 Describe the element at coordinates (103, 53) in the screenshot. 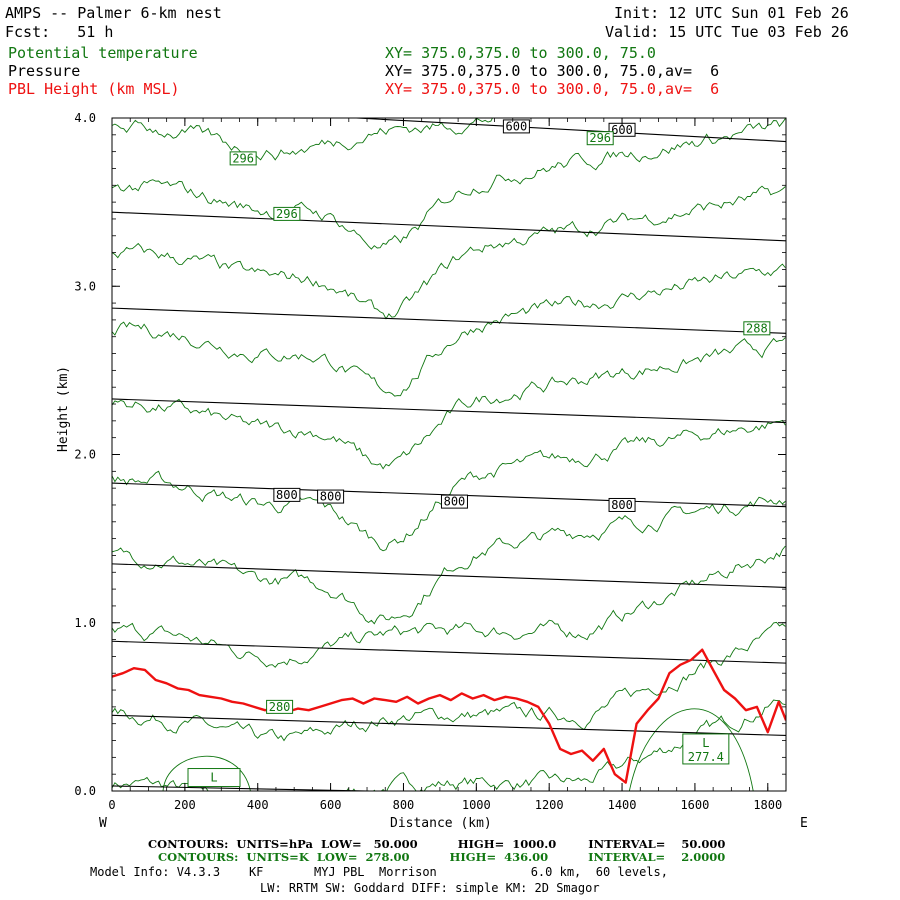

I see `field1-name: Potential temperature` at that location.